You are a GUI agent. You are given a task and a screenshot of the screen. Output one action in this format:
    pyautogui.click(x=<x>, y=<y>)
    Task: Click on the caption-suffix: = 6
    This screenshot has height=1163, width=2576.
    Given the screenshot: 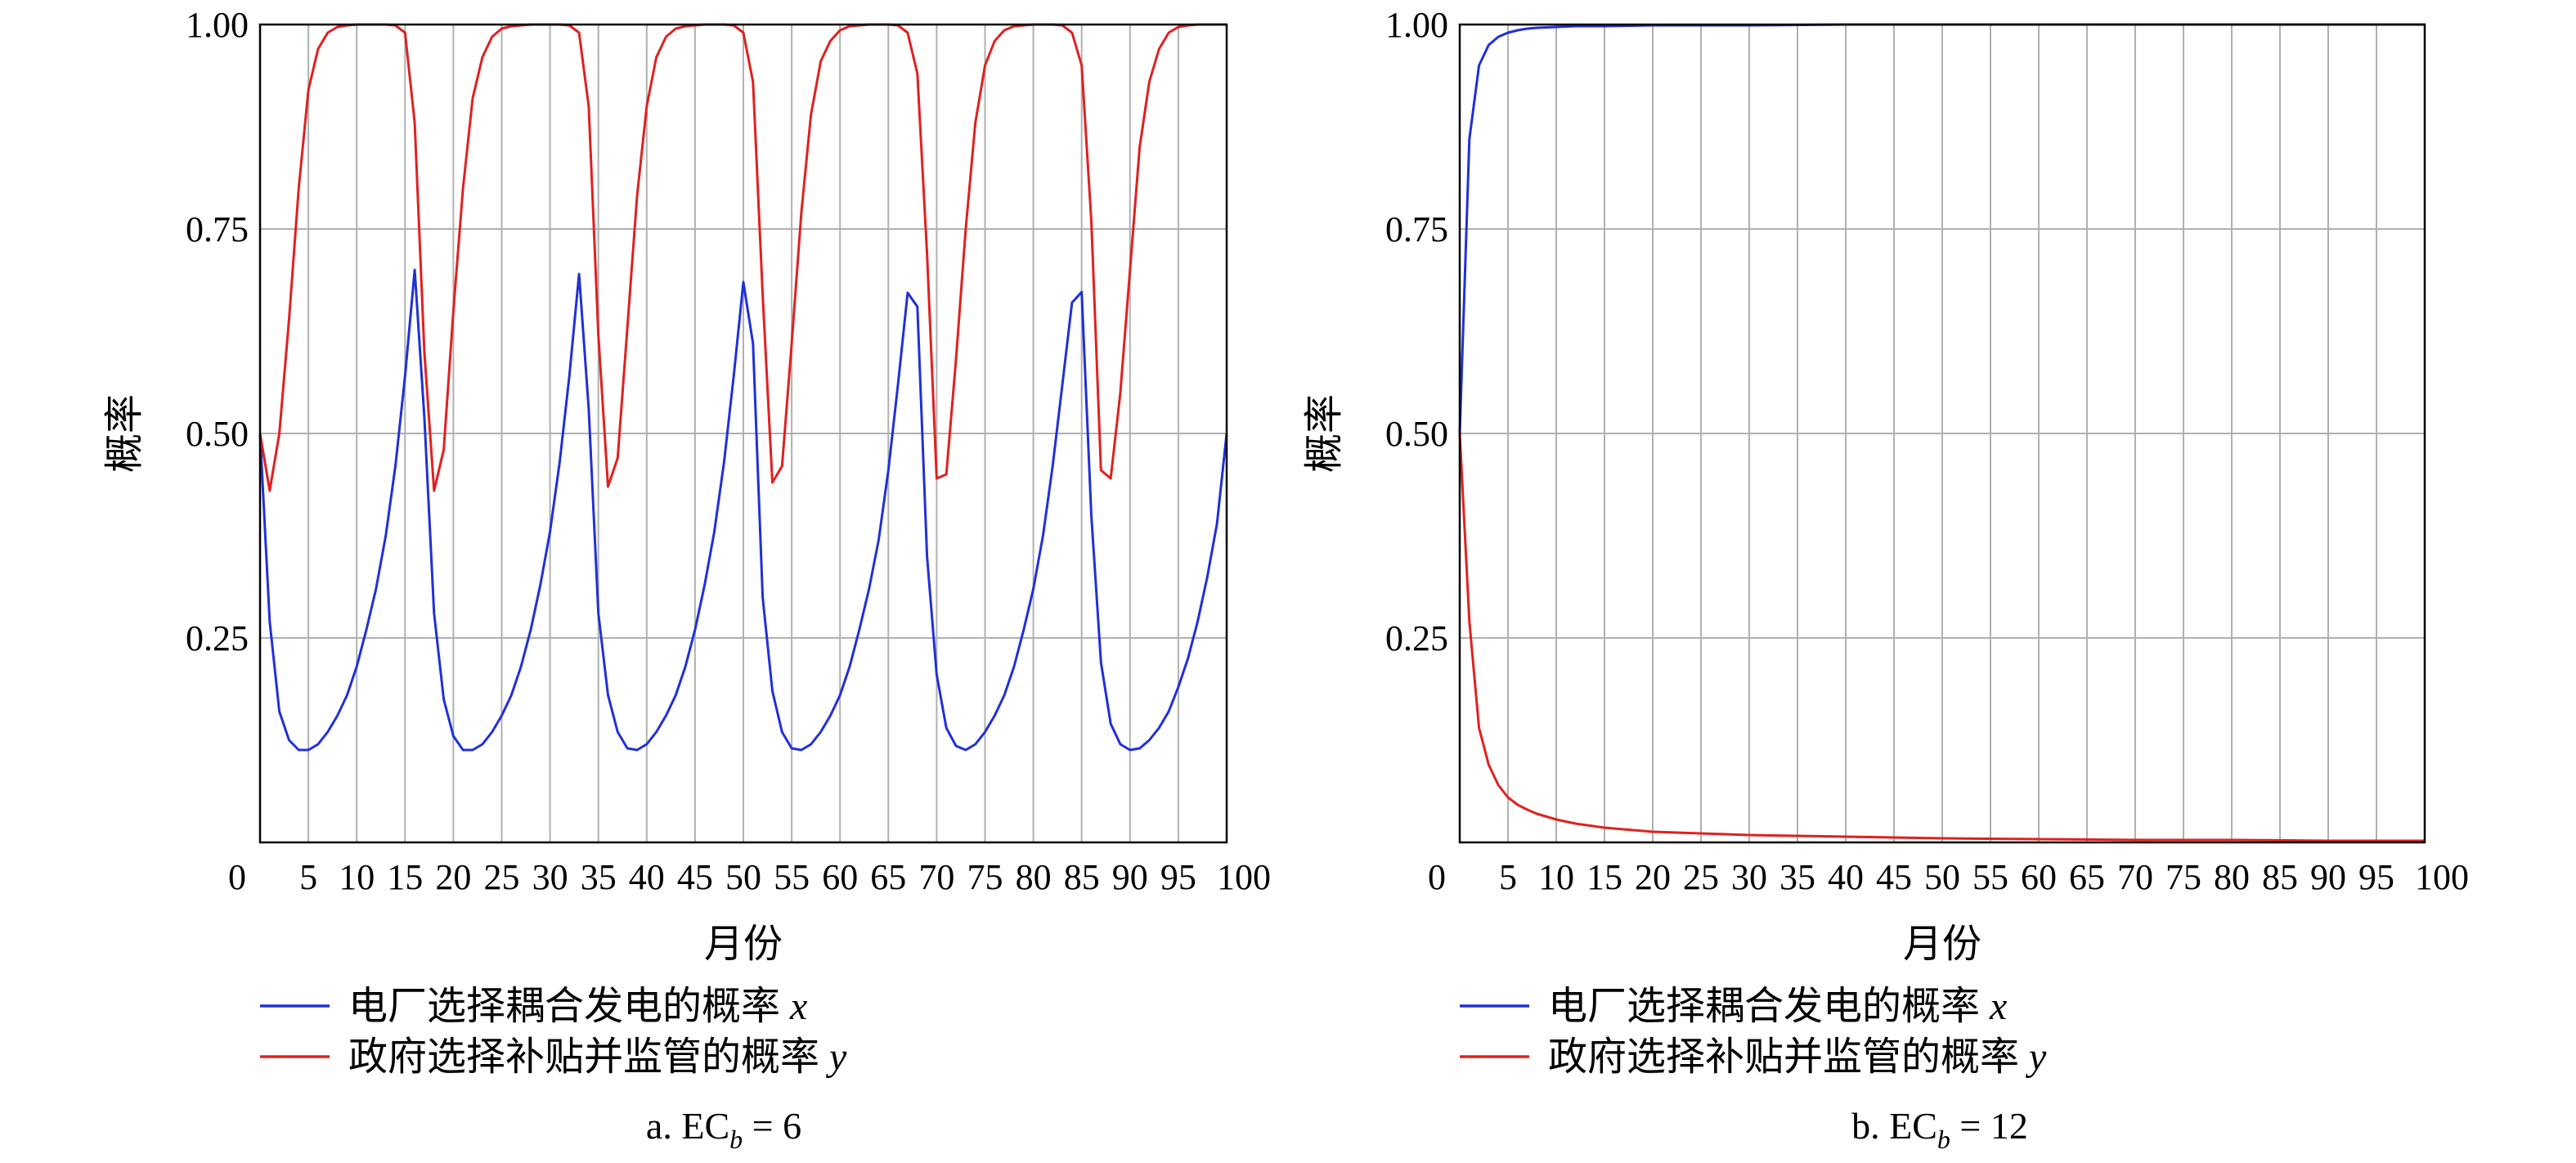 What is the action you would take?
    pyautogui.click(x=772, y=1126)
    